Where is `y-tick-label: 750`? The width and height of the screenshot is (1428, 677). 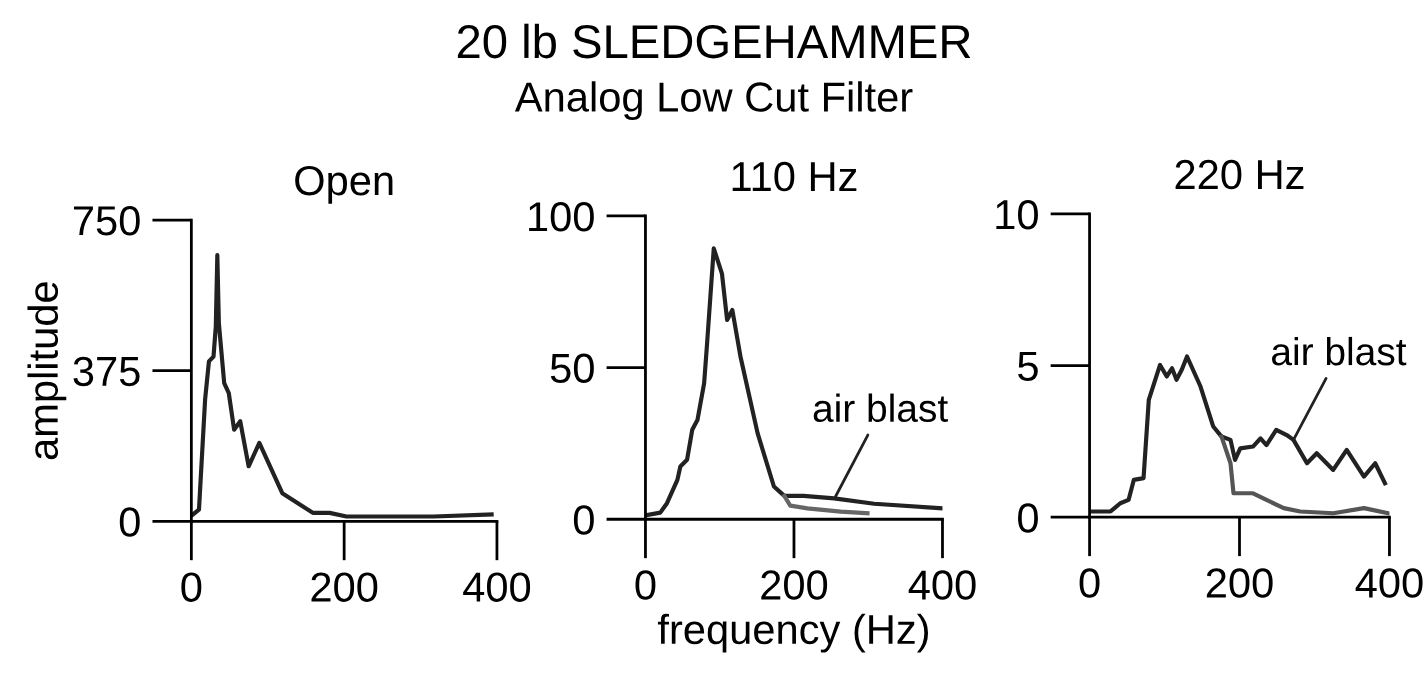
y-tick-label: 750 is located at coordinates (106, 221).